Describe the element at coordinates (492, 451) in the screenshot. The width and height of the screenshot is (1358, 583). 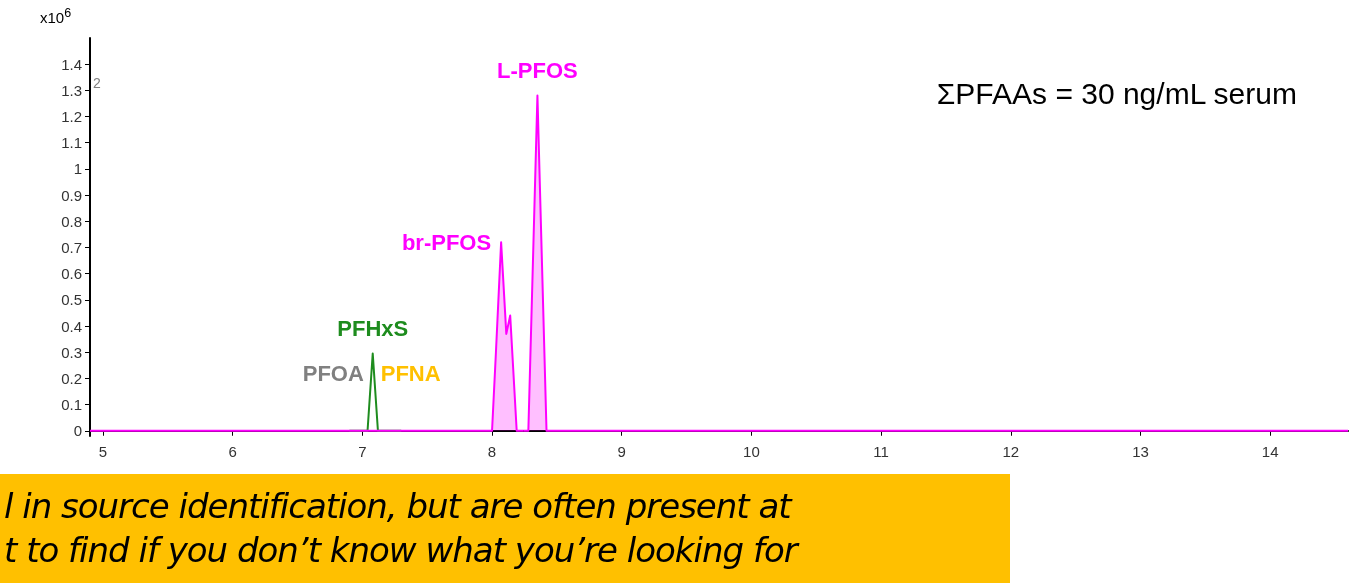
I see `x-tick-label: 8` at that location.